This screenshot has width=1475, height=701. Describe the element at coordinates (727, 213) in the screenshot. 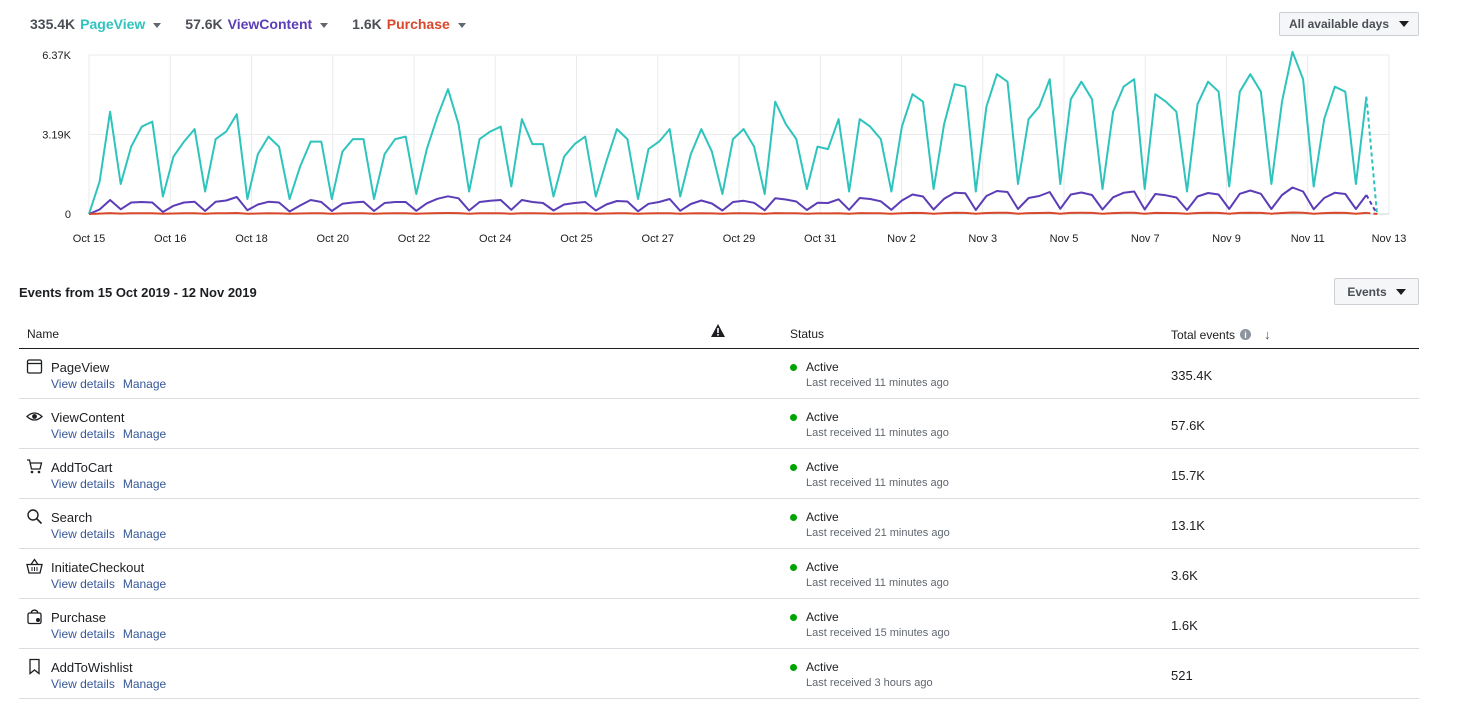

I see `series-line-purchase` at that location.